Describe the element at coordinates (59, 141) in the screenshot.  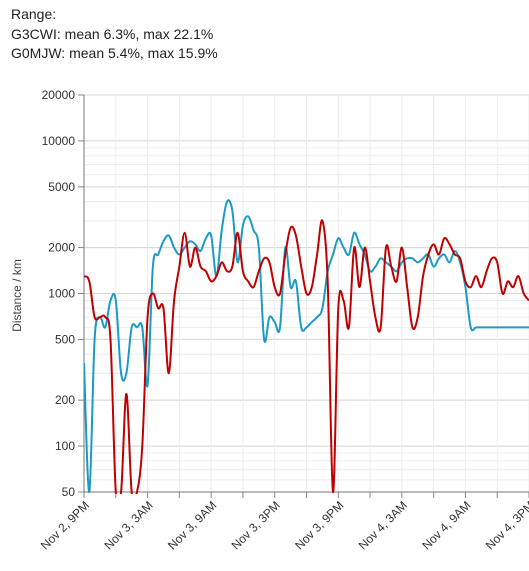
I see `y-tick-label: 10000` at that location.